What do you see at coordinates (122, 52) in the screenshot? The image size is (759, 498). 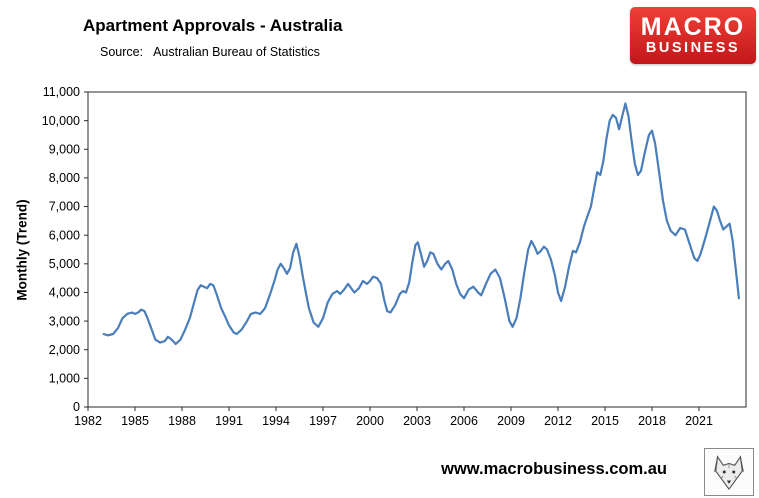 I see `source-label: Source:` at bounding box center [122, 52].